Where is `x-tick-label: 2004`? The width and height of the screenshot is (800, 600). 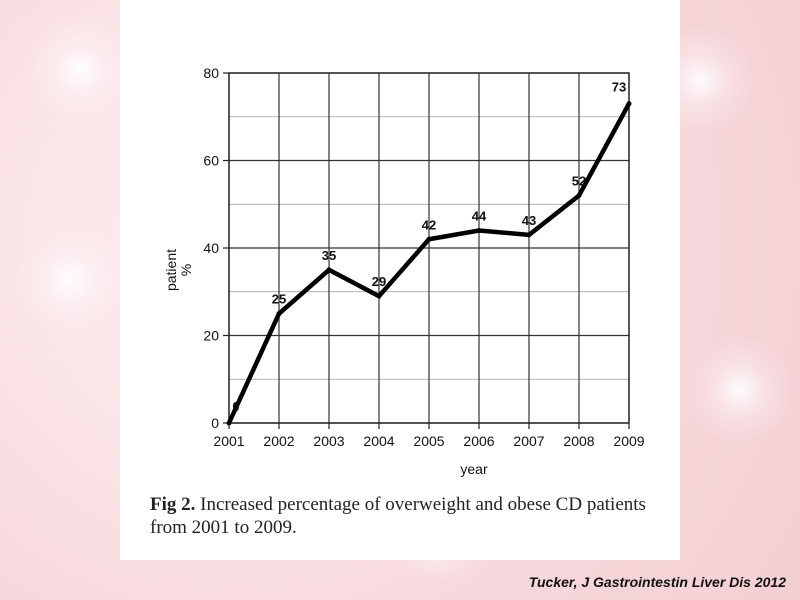
x-tick-label: 2004 is located at coordinates (378, 441).